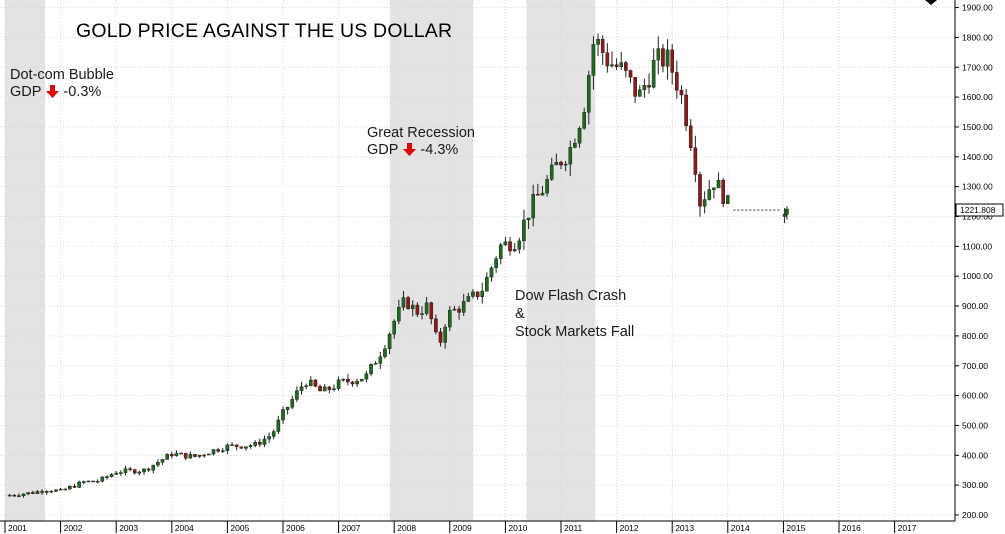 This screenshot has width=1005, height=534. What do you see at coordinates (571, 296) in the screenshot?
I see `flashcrash-line1: Dow Flash Crash` at bounding box center [571, 296].